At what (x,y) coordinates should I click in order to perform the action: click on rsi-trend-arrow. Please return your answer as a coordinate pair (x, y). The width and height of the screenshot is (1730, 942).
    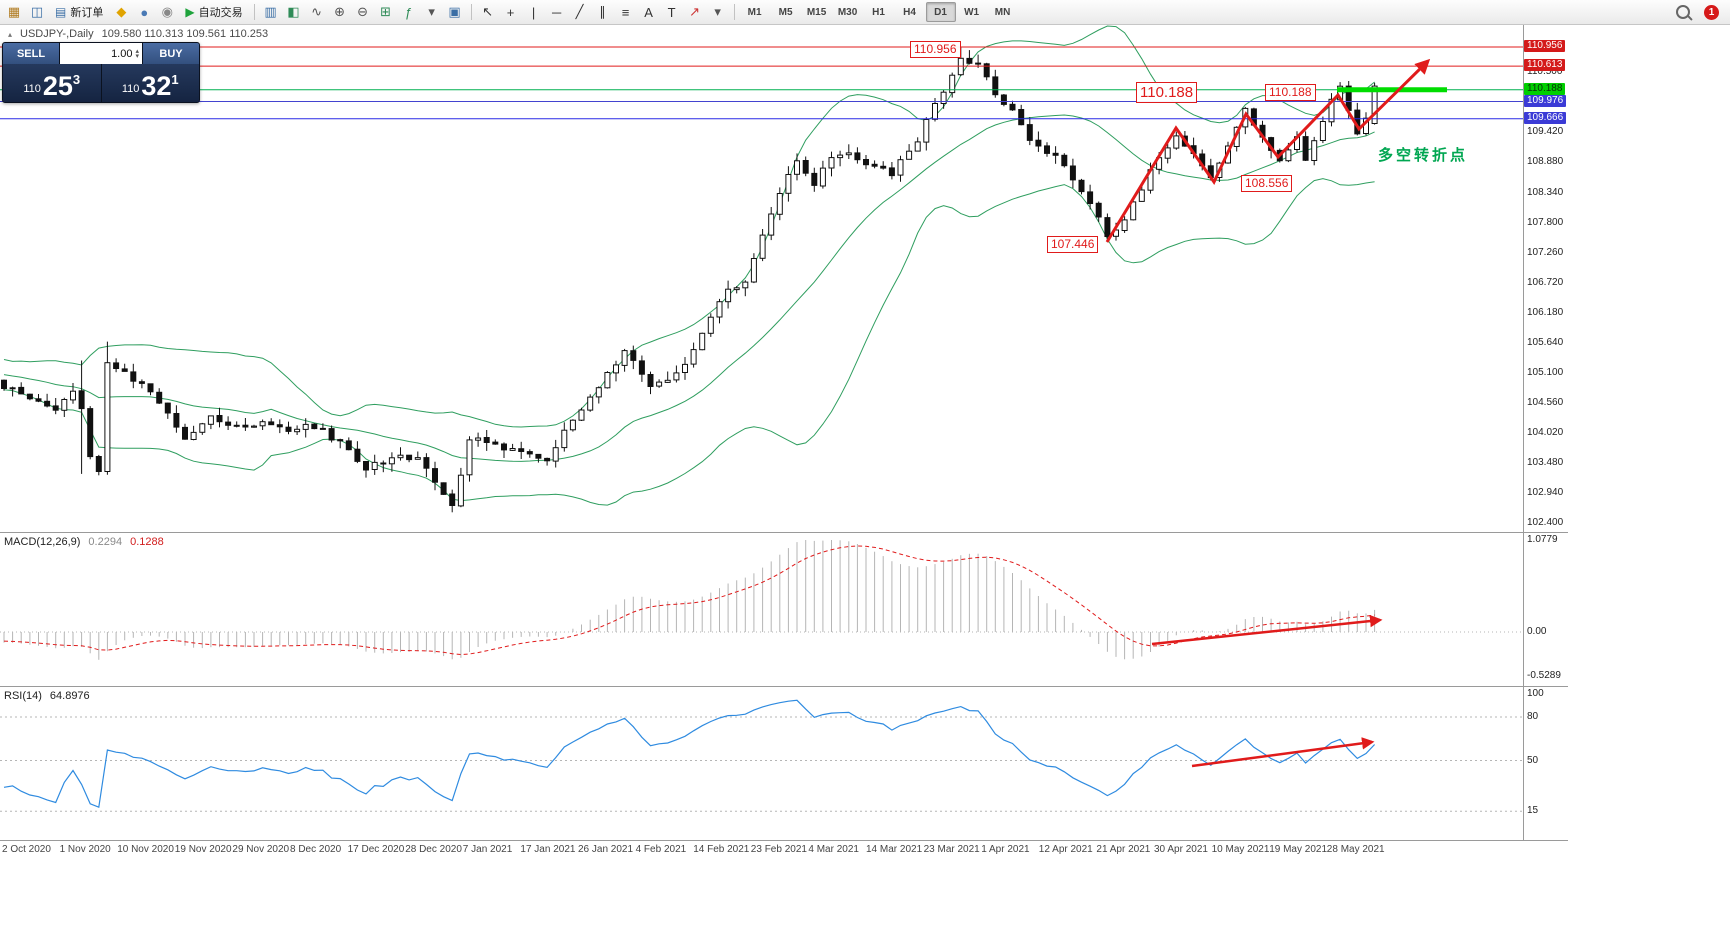
    Looking at the image, I should click on (1283, 752).